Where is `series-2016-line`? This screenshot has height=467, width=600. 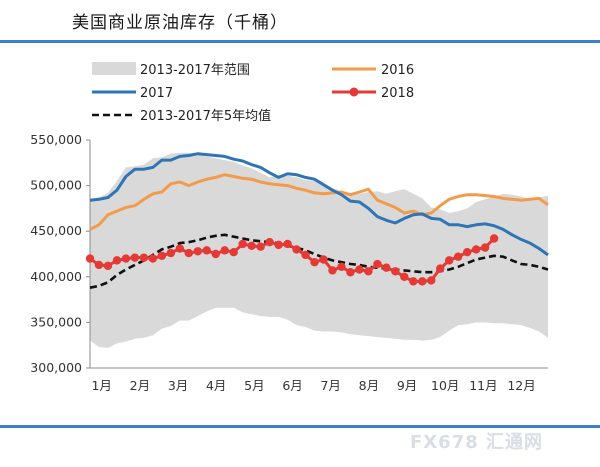 series-2016-line is located at coordinates (319, 202).